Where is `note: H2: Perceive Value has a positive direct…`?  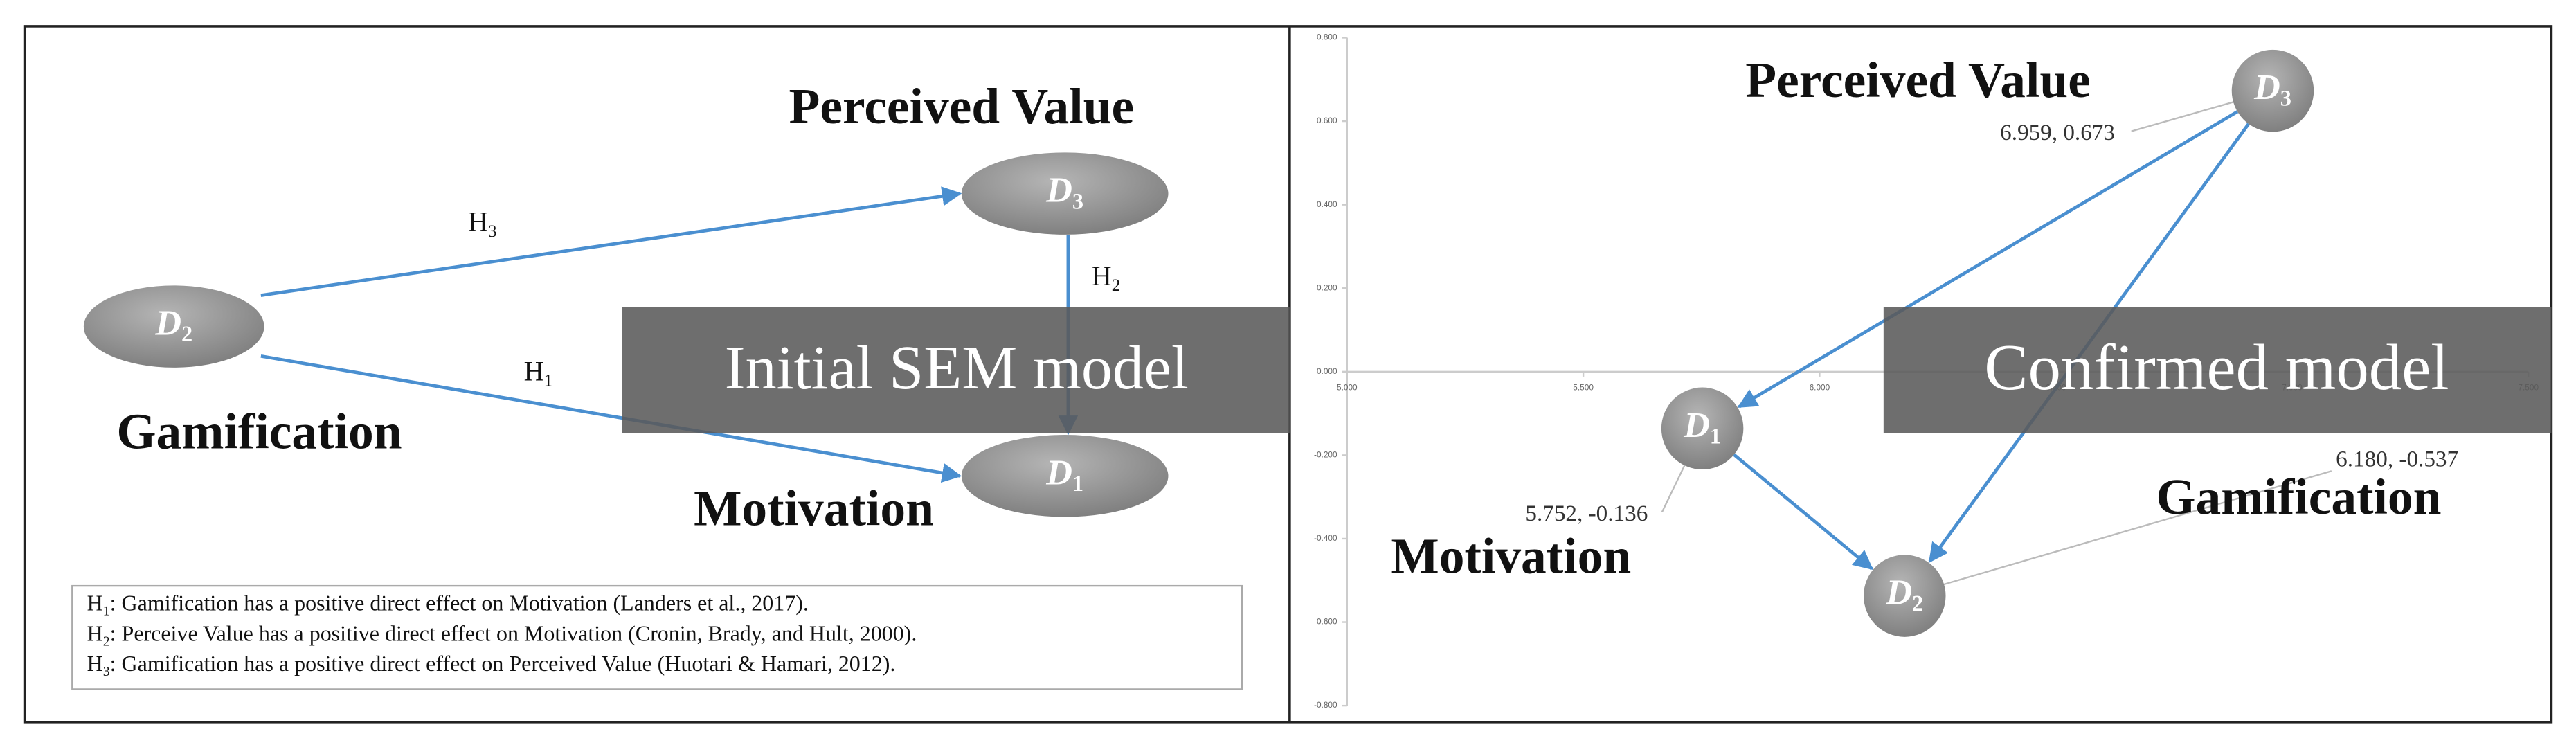 note: H2: Perceive Value has a positive direct… is located at coordinates (502, 635).